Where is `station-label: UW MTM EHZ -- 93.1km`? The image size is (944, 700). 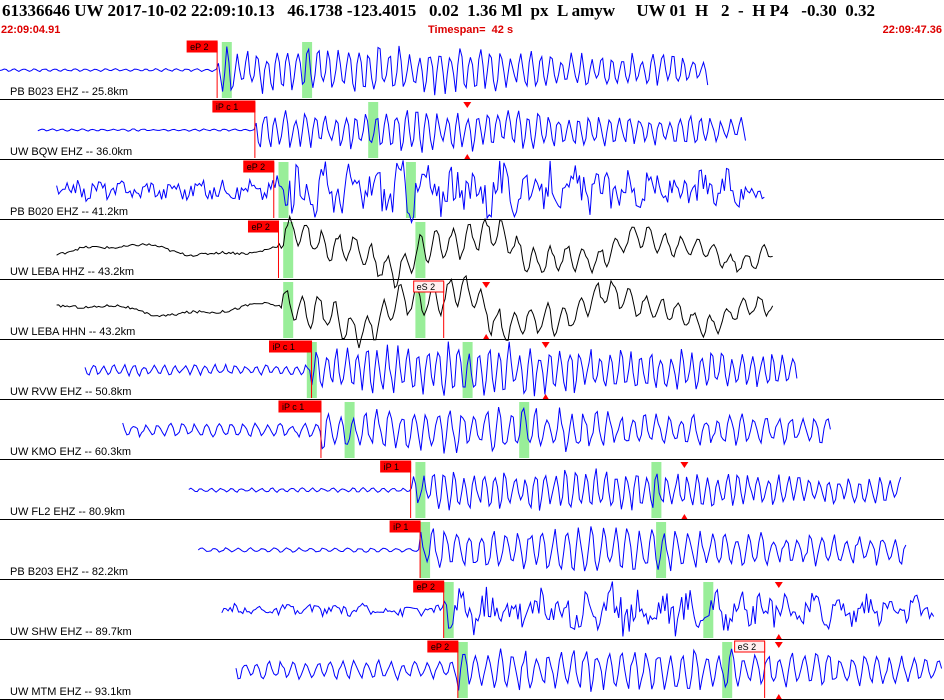
station-label: UW MTM EHZ -- 93.1km is located at coordinates (70, 692).